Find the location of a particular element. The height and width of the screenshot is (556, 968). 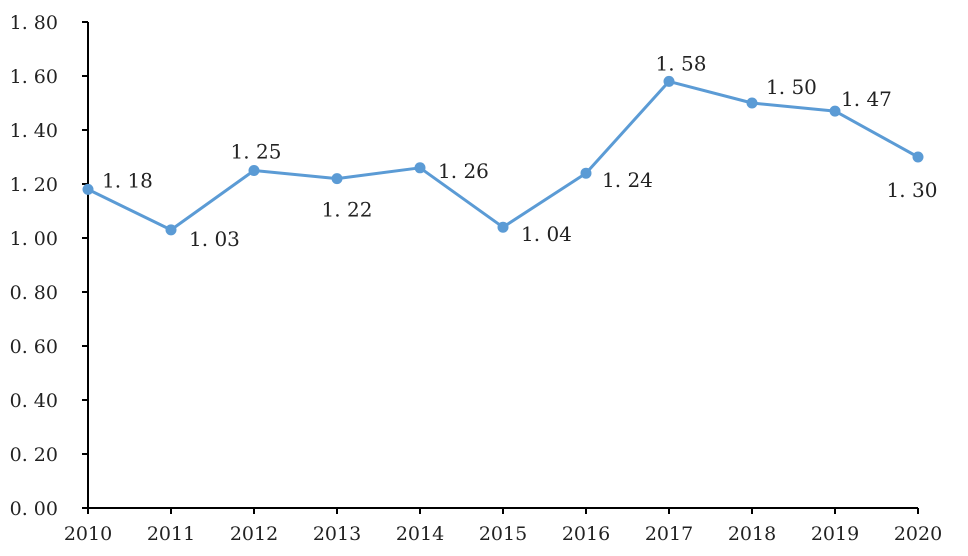

x-tick-label: 2015 is located at coordinates (503, 534).